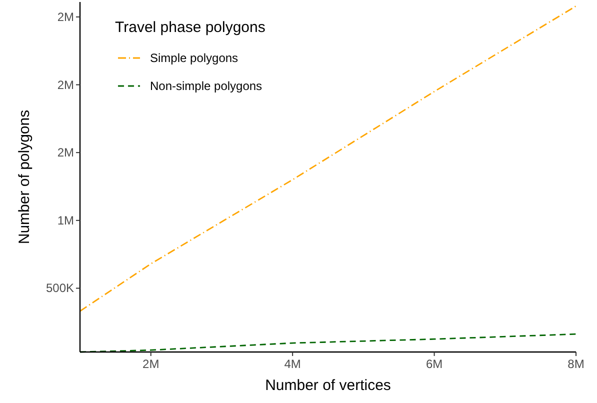 The height and width of the screenshot is (403, 597). What do you see at coordinates (434, 364) in the screenshot?
I see `x-tick-label: 6M` at bounding box center [434, 364].